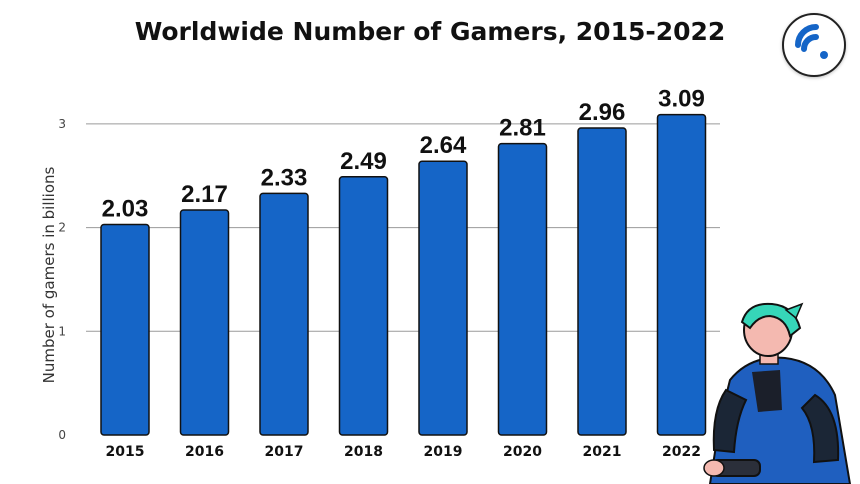 This screenshot has width=860, height=484. I want to click on data-label-2016: 2.17, so click(204, 194).